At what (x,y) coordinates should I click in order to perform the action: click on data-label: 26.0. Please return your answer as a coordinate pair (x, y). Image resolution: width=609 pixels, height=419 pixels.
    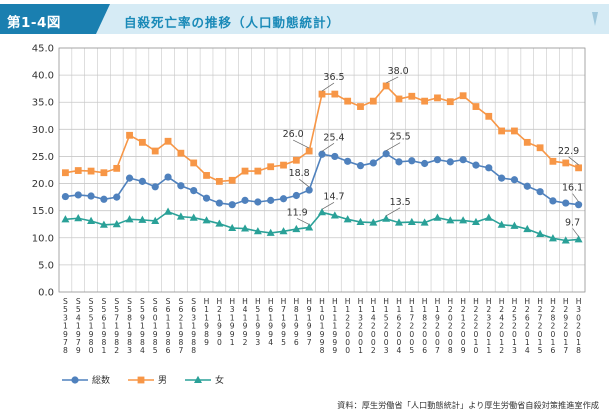
    Looking at the image, I should click on (293, 134).